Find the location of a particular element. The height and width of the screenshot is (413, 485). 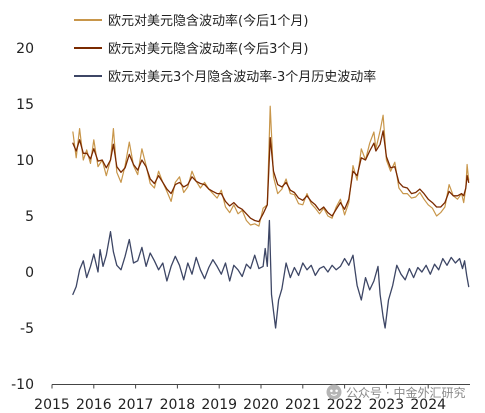

legend-item: 欧元对美元隐含波动率(今后3个月) is located at coordinates (191, 49).